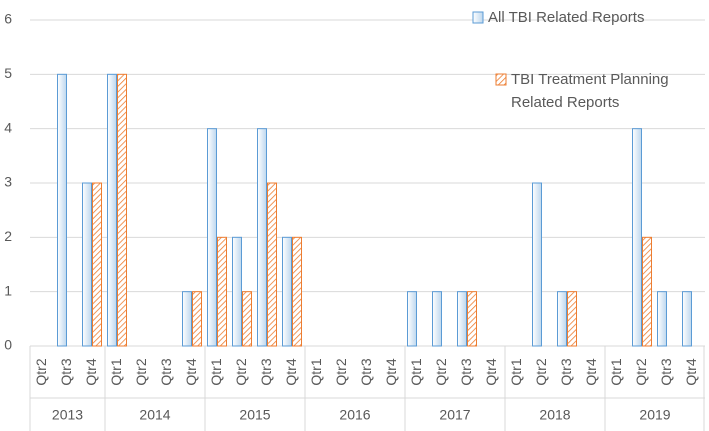  Describe the element at coordinates (454, 415) in the screenshot. I see `year-label: 2017` at that location.